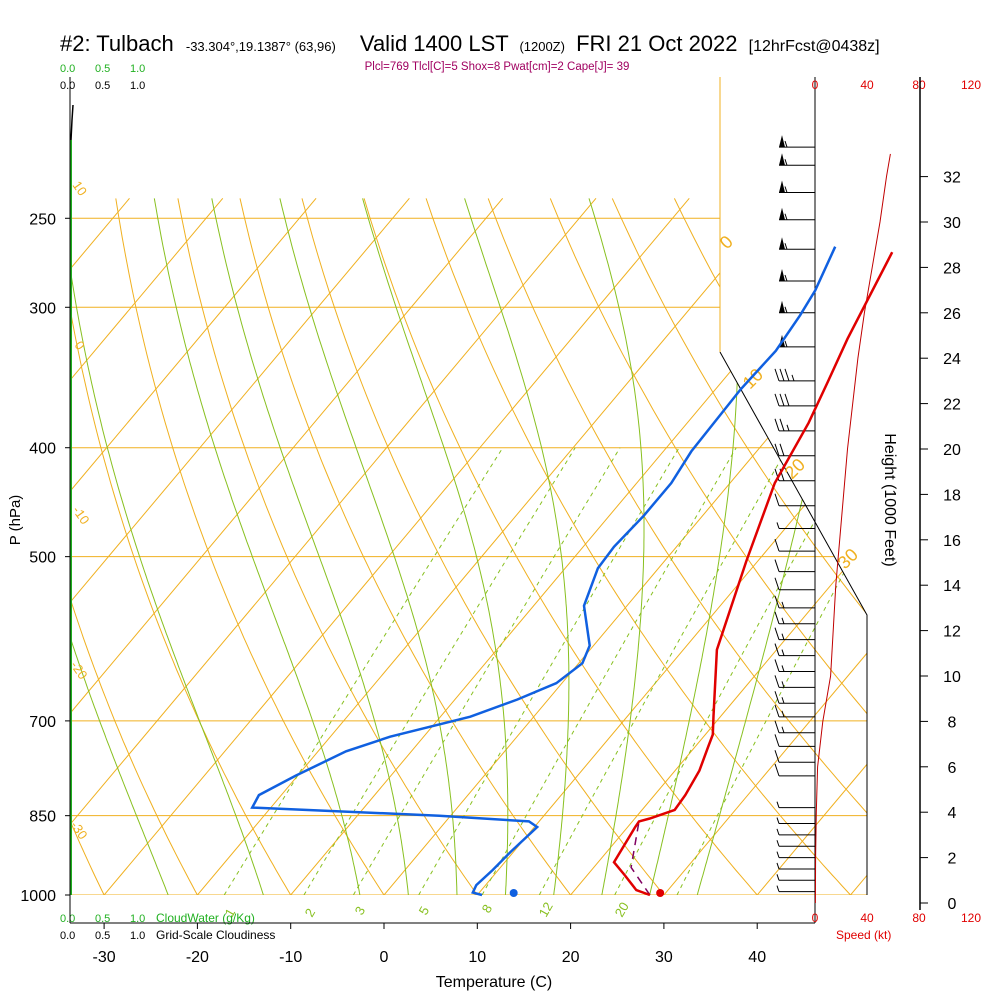  Describe the element at coordinates (487, 909) in the screenshot. I see `mixing-ratio-label: 8` at that location.